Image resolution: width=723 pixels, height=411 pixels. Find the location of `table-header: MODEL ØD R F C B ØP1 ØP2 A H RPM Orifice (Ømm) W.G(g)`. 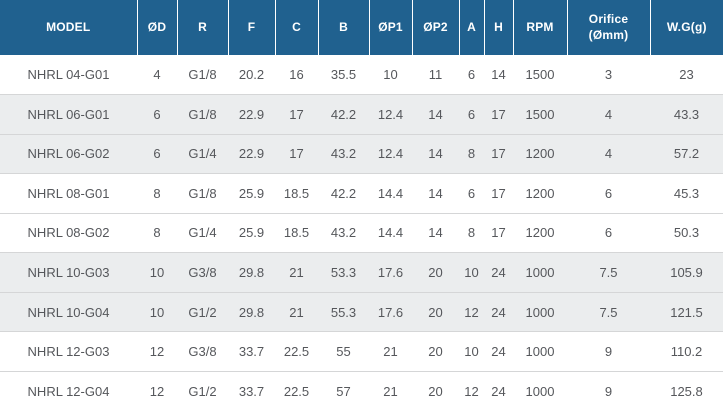

table-header: MODEL ØD R F C B ØP1 ØP2 A H RPM Orifice (Ømm) W.G(g) is located at coordinates (361, 27).